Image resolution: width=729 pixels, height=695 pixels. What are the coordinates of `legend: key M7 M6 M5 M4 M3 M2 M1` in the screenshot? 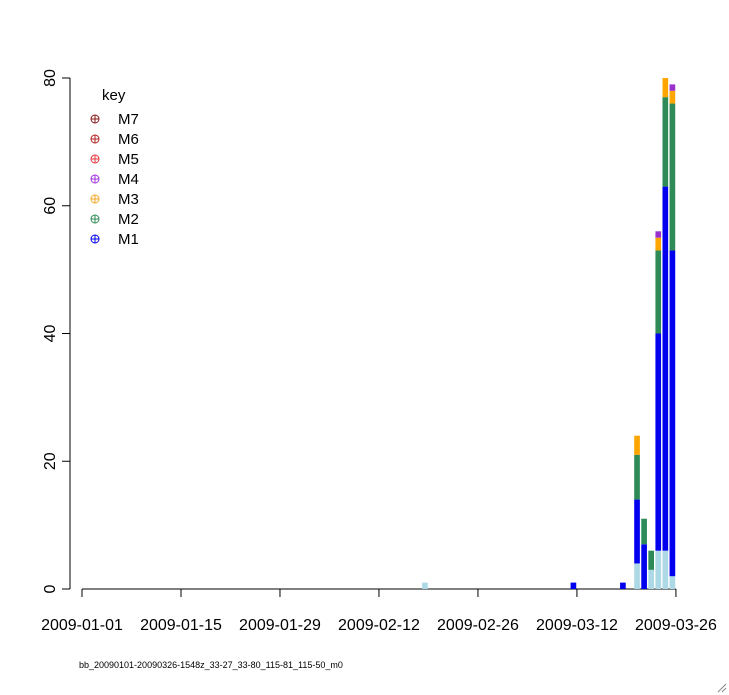 It's located at (114, 167).